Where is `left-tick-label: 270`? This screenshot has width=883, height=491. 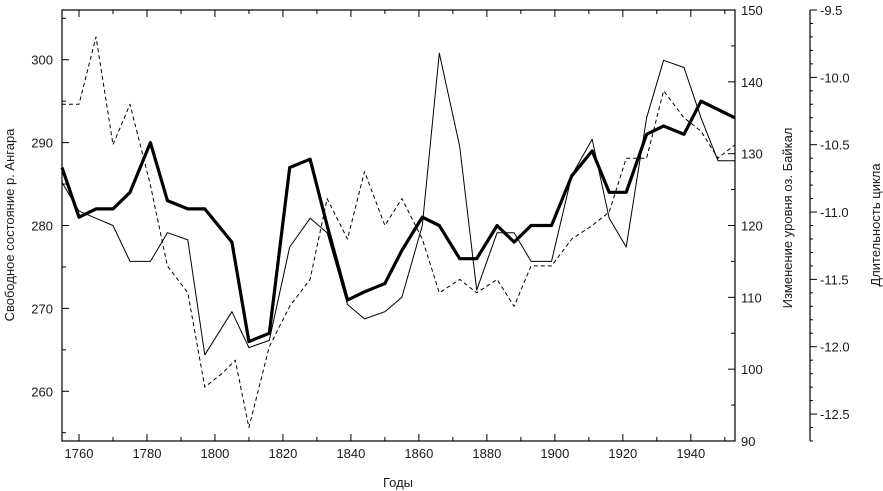 left-tick-label: 270 is located at coordinates (42, 308).